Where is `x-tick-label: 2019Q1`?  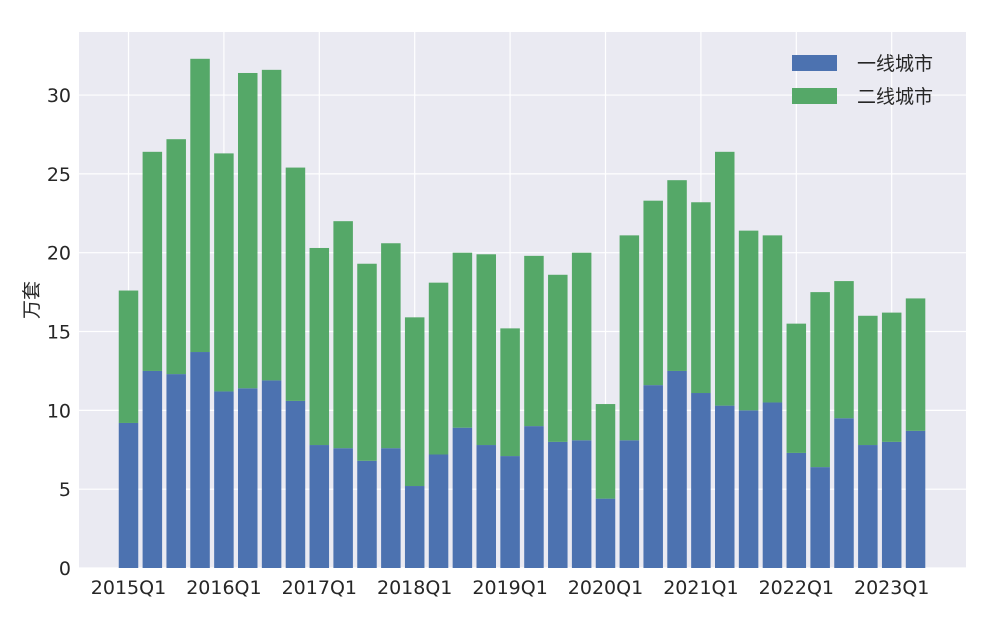
x-tick-label: 2019Q1 is located at coordinates (509, 588).